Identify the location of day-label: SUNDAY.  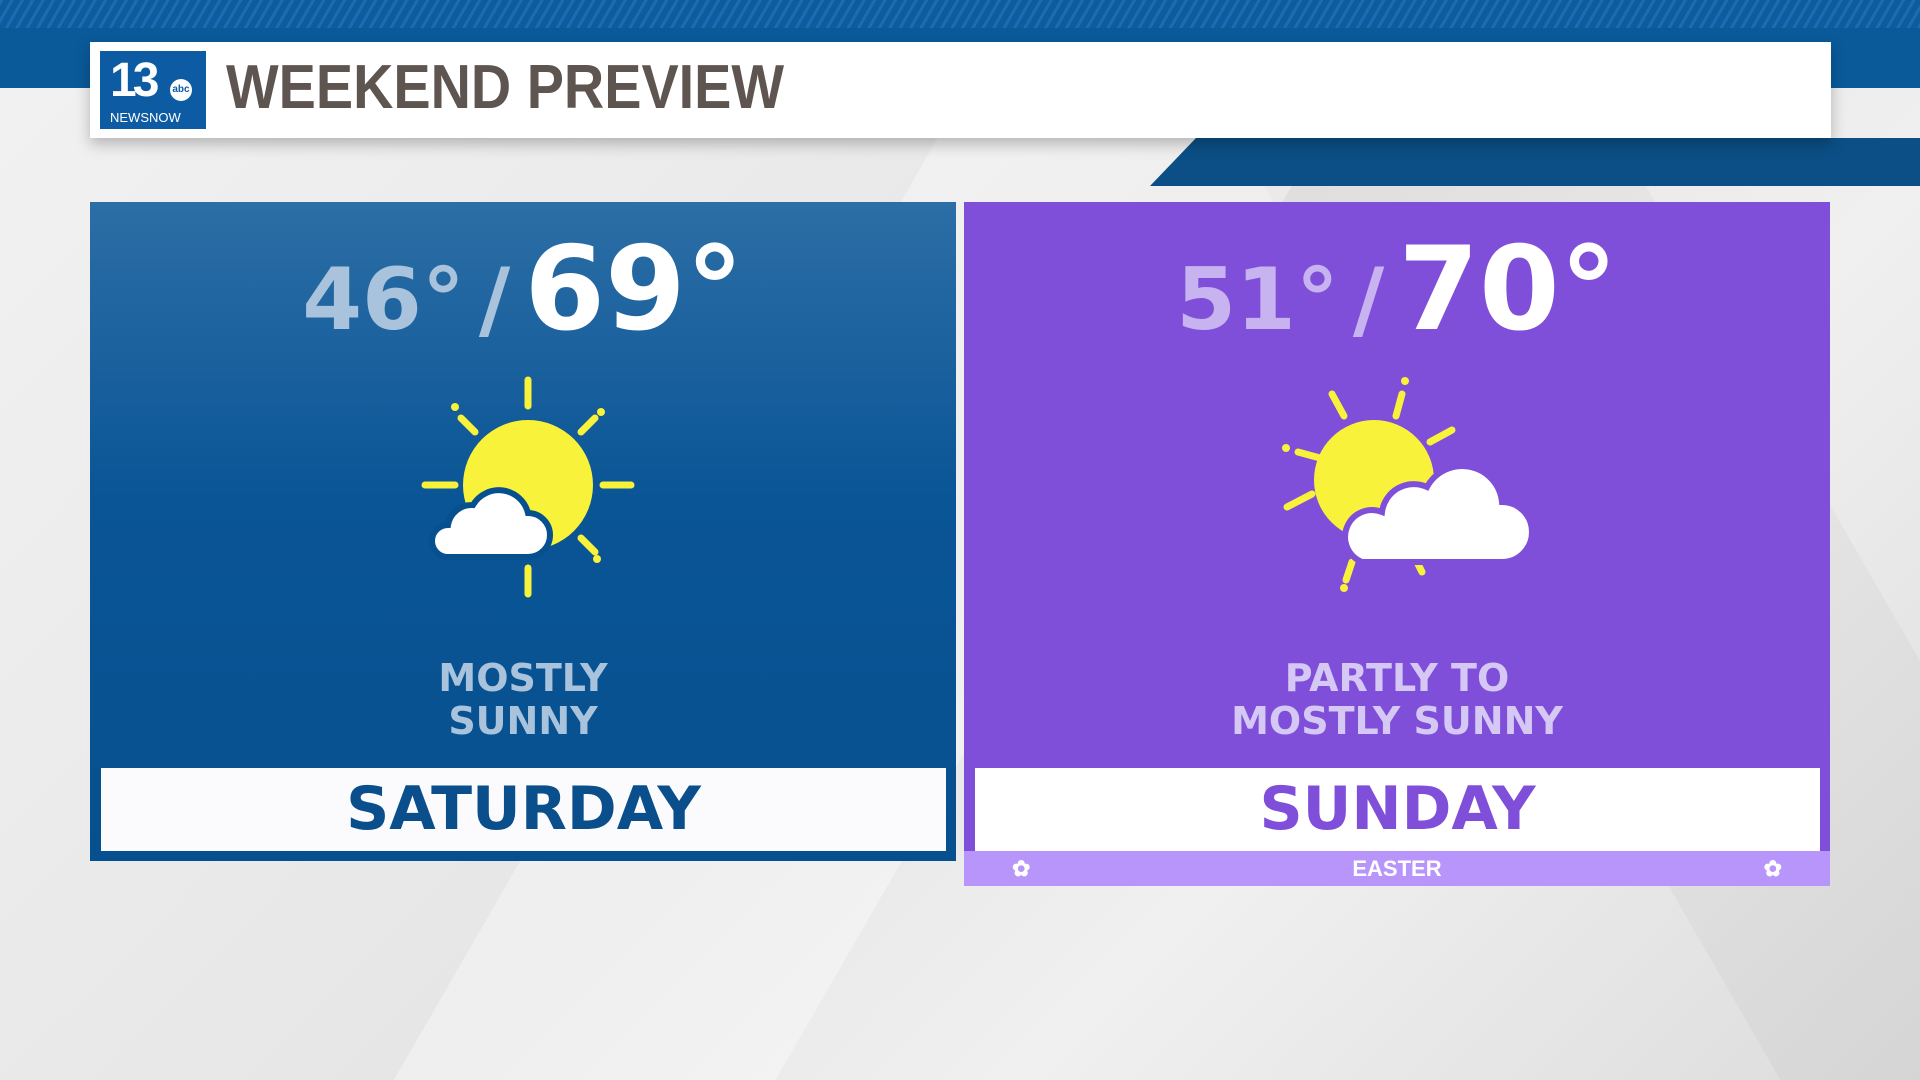
(1397, 809).